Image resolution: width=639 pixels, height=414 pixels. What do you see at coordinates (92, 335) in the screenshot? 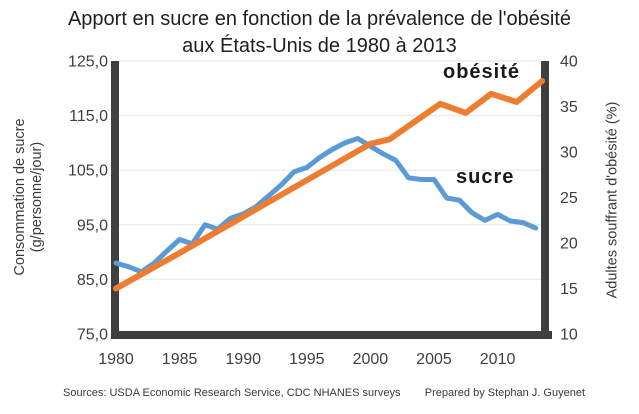
I see `y-left-tick-label: 75,0` at bounding box center [92, 335].